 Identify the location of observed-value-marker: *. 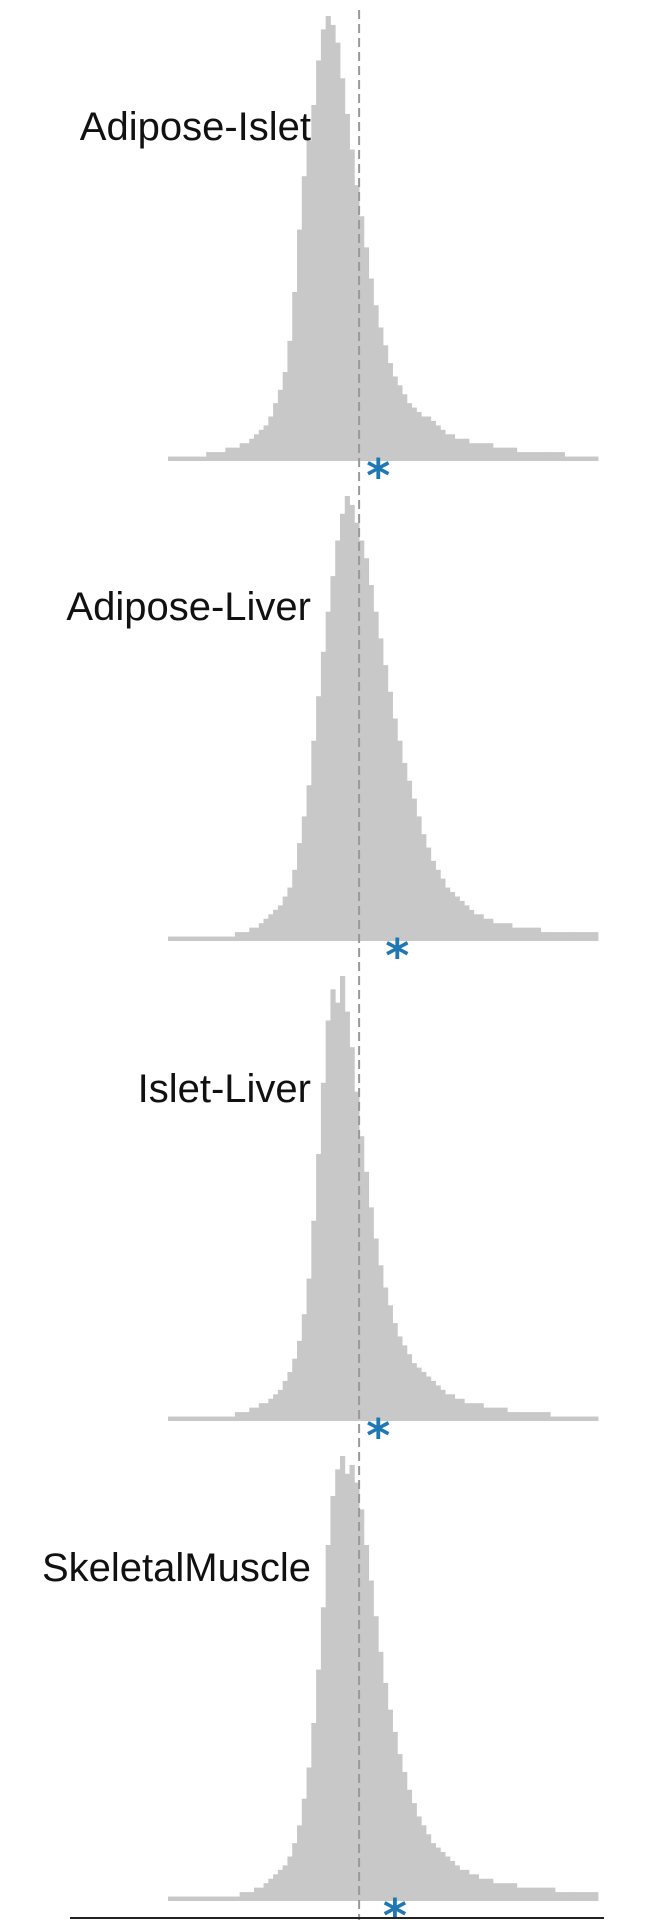
(395, 1904).